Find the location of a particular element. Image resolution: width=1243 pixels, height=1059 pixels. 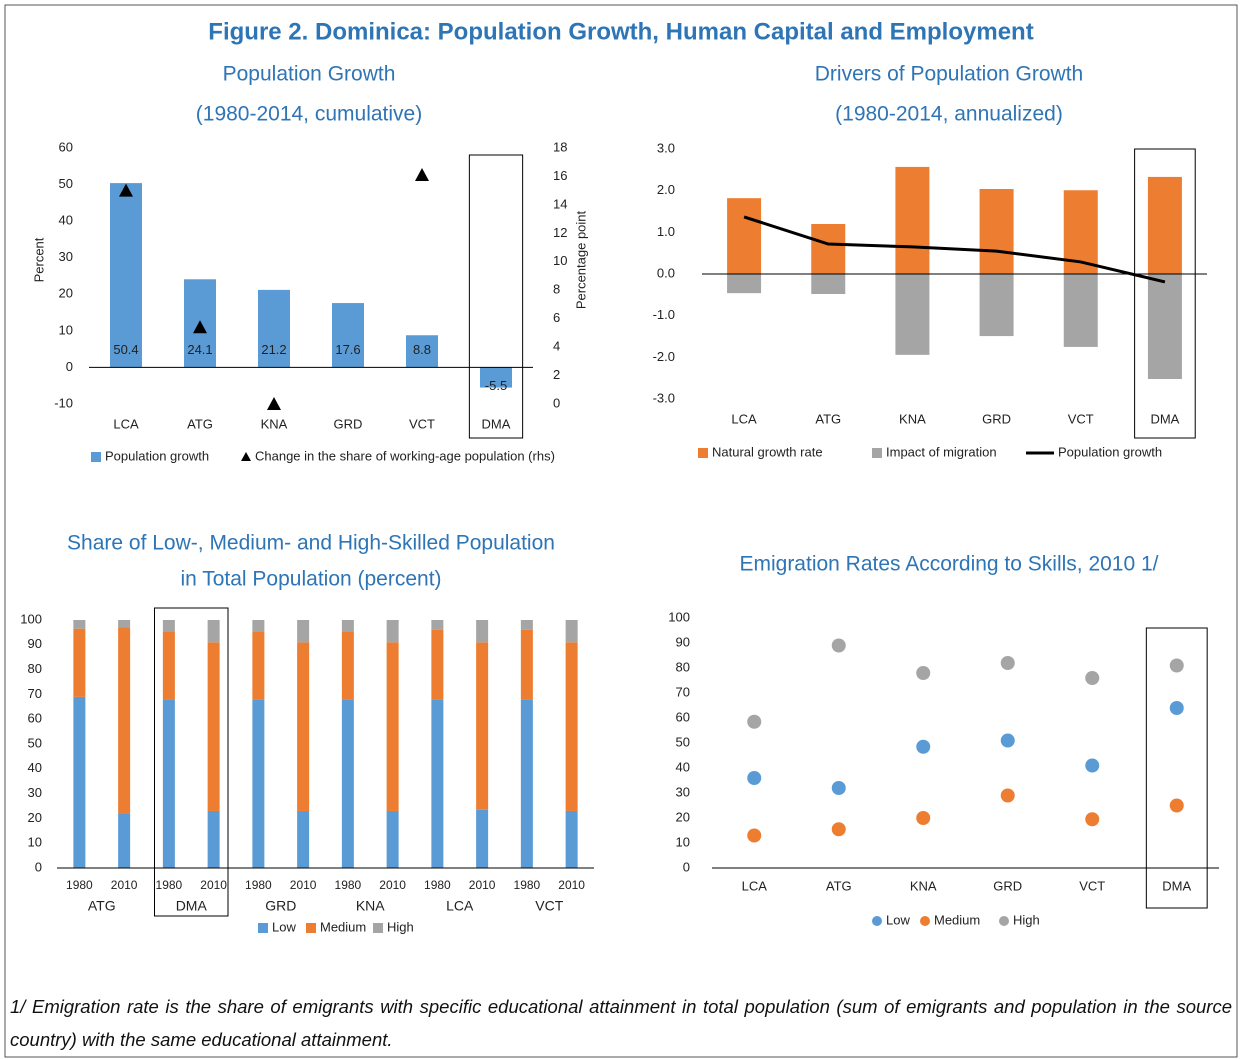

legend-label: Impact of migration is located at coordinates (941, 451).